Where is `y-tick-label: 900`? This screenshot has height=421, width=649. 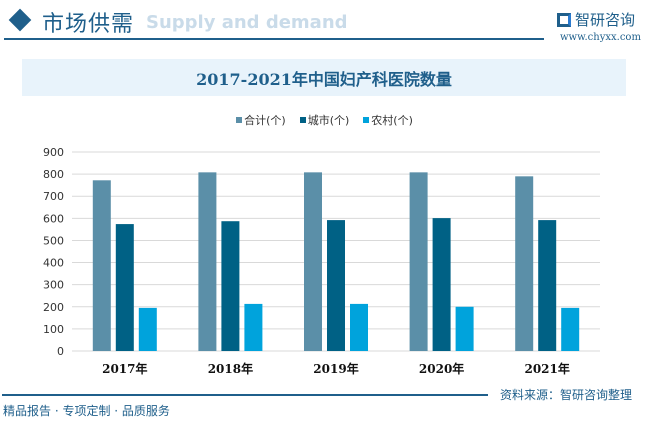 y-tick-label: 900 is located at coordinates (53, 152).